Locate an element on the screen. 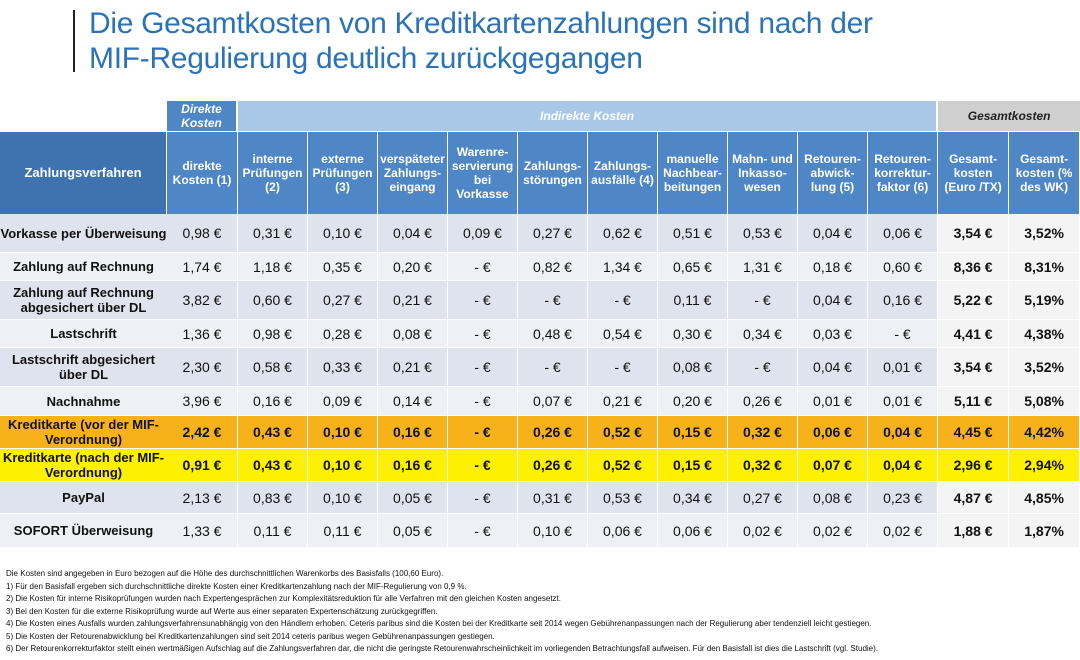  total-cost-cell: 2,96 € is located at coordinates (974, 465).